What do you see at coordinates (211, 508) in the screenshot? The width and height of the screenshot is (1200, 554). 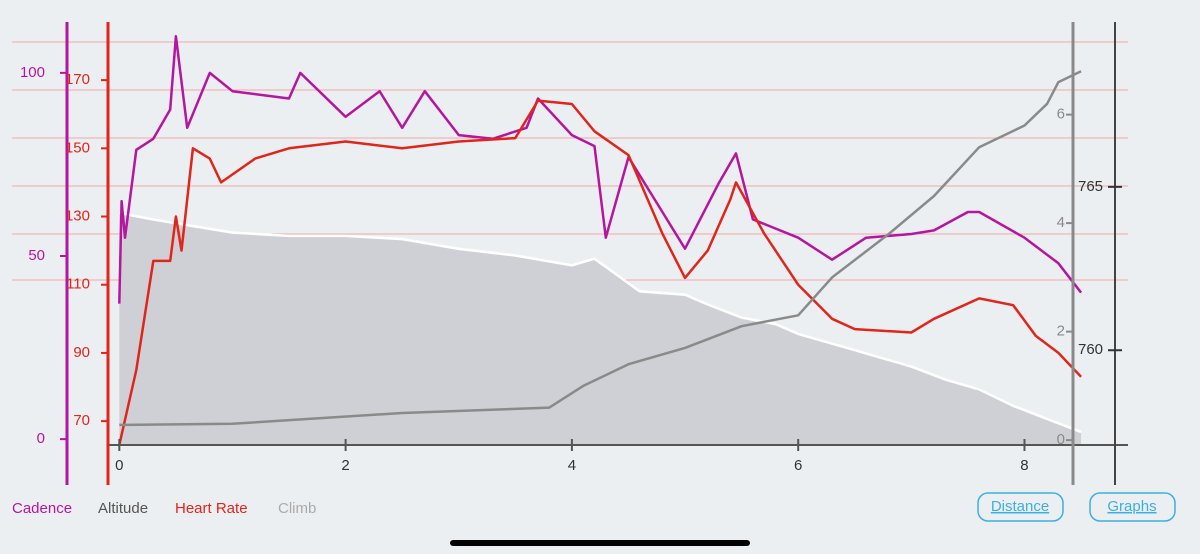 I see `legend-entry: Heart Rate` at bounding box center [211, 508].